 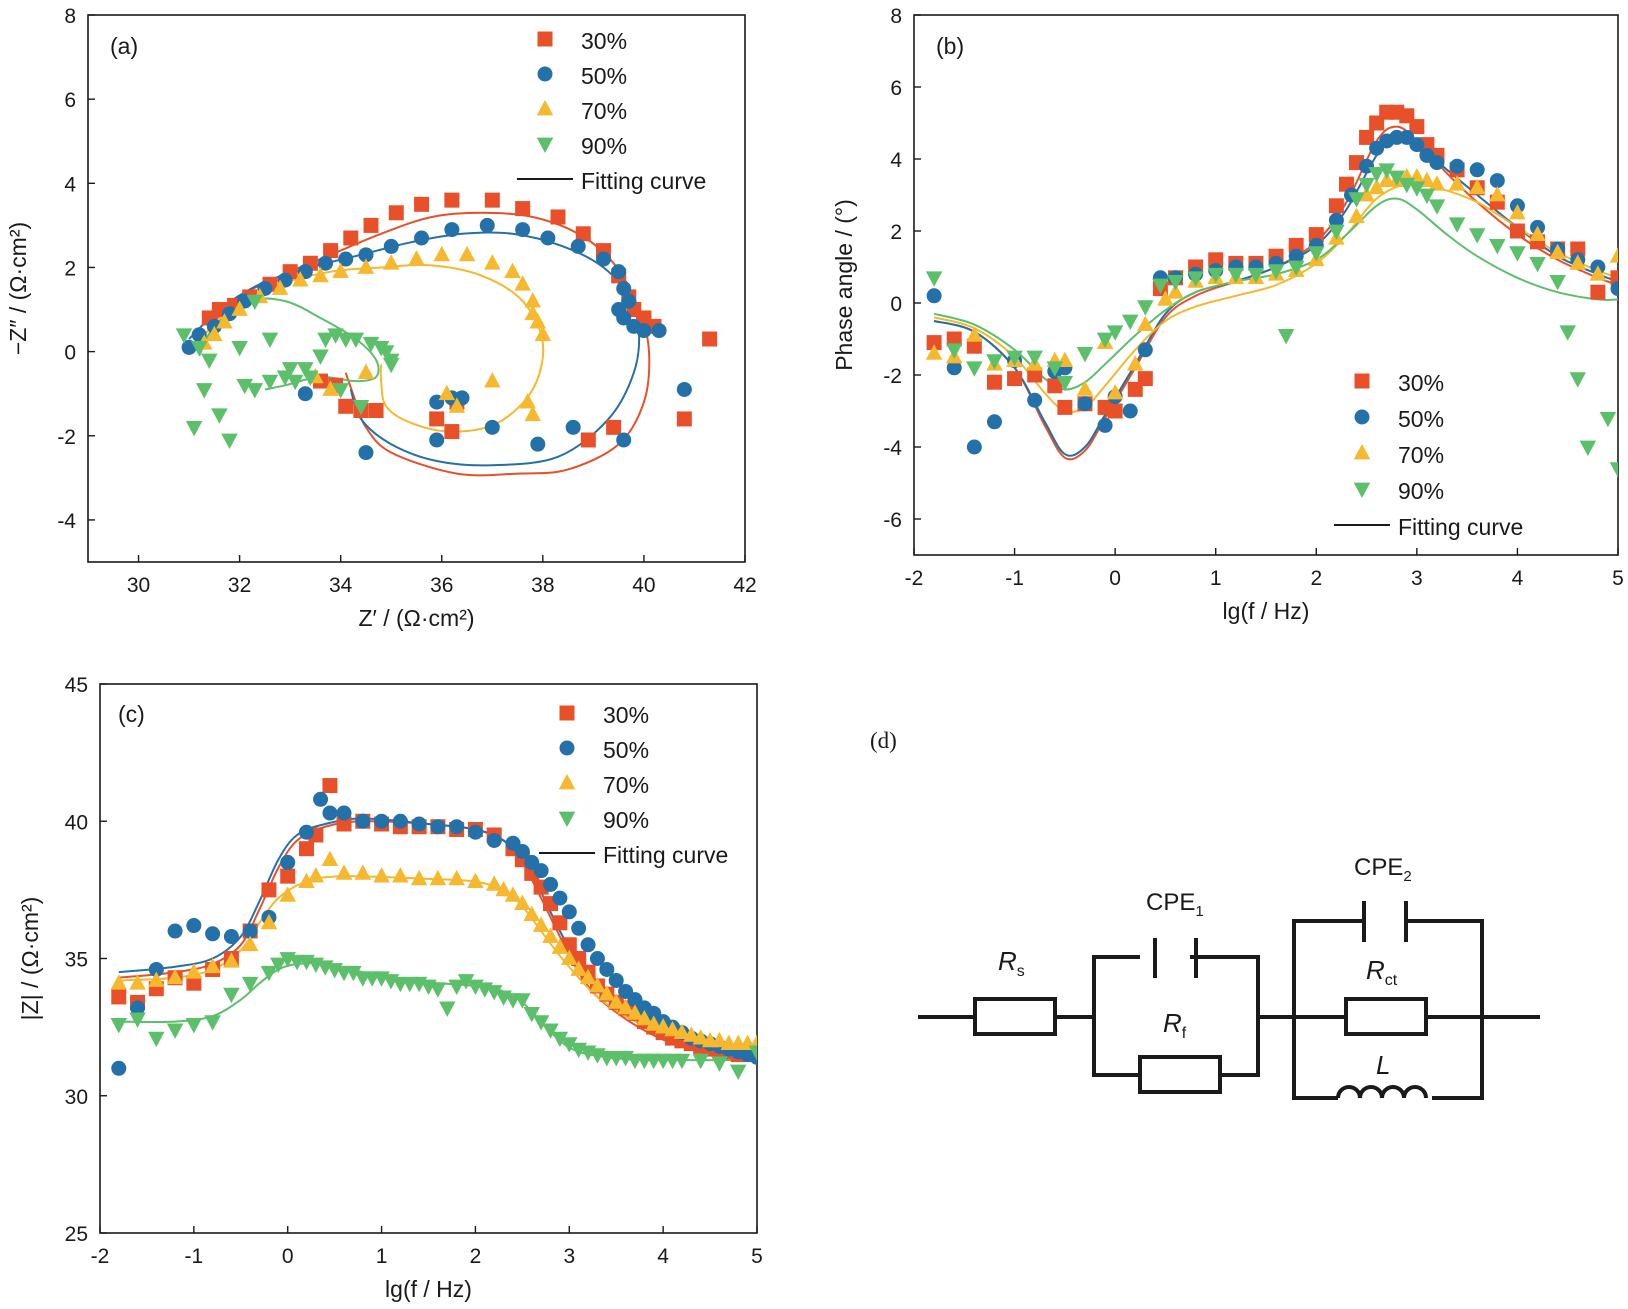 What do you see at coordinates (441, 585) in the screenshot?
I see `x-tick-label: 36` at bounding box center [441, 585].